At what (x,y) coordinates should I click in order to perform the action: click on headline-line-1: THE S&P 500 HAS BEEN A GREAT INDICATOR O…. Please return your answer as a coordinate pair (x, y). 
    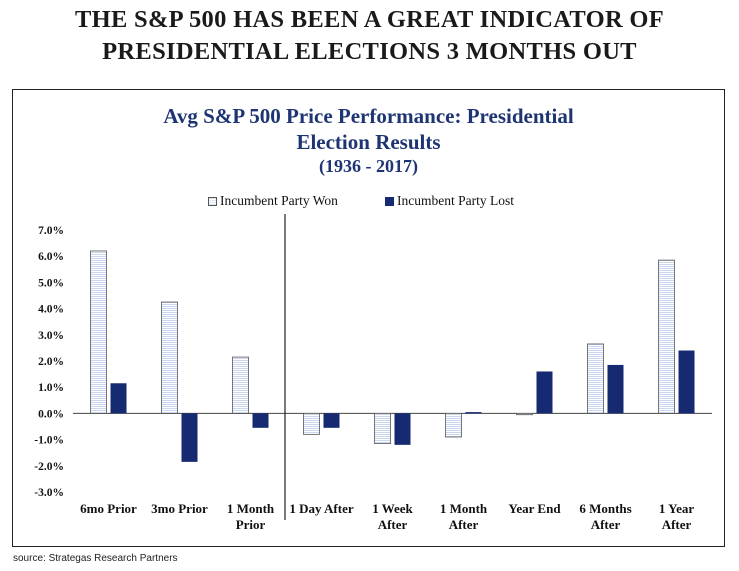
    Looking at the image, I should click on (369, 19).